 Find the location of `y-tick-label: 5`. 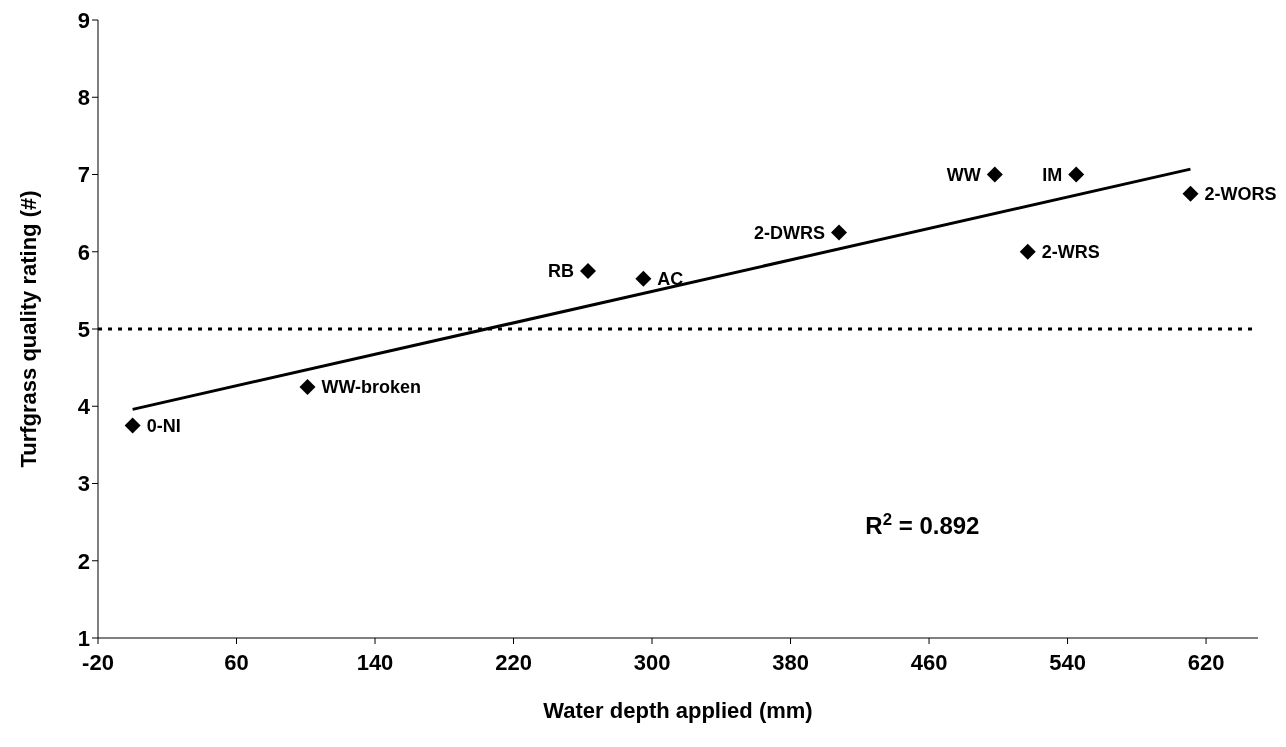

y-tick-label: 5 is located at coordinates (83, 329).